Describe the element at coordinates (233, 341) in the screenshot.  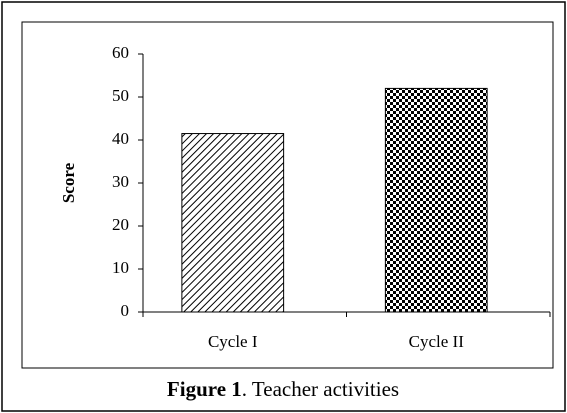
I see `x-tick-label: Cycle I` at that location.